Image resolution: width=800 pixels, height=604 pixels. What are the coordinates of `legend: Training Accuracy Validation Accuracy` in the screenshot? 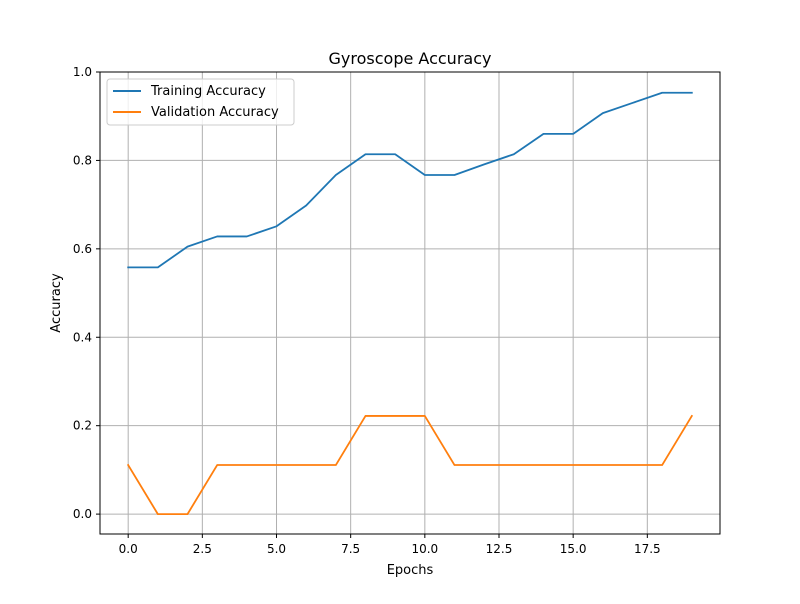 It's located at (200, 102).